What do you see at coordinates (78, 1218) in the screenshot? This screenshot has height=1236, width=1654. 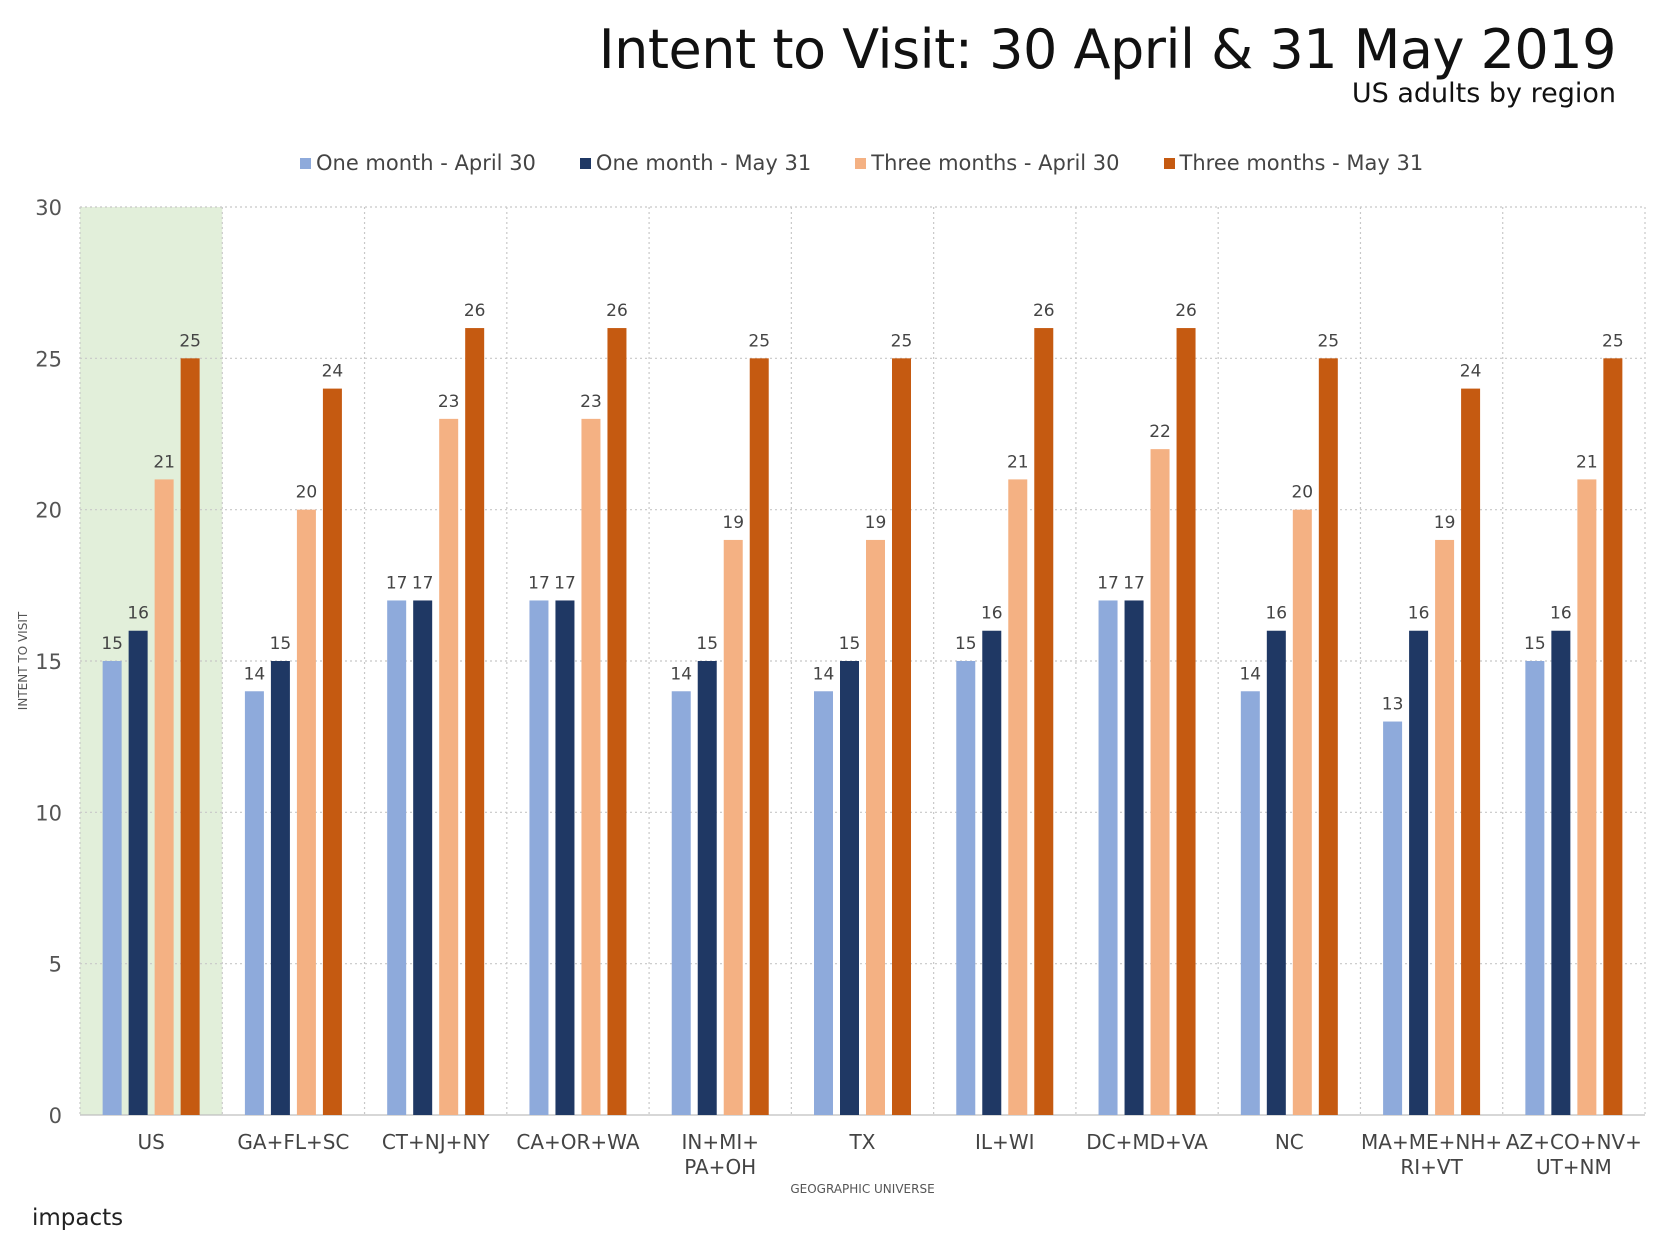 I see `impacts-logo: impacts` at bounding box center [78, 1218].